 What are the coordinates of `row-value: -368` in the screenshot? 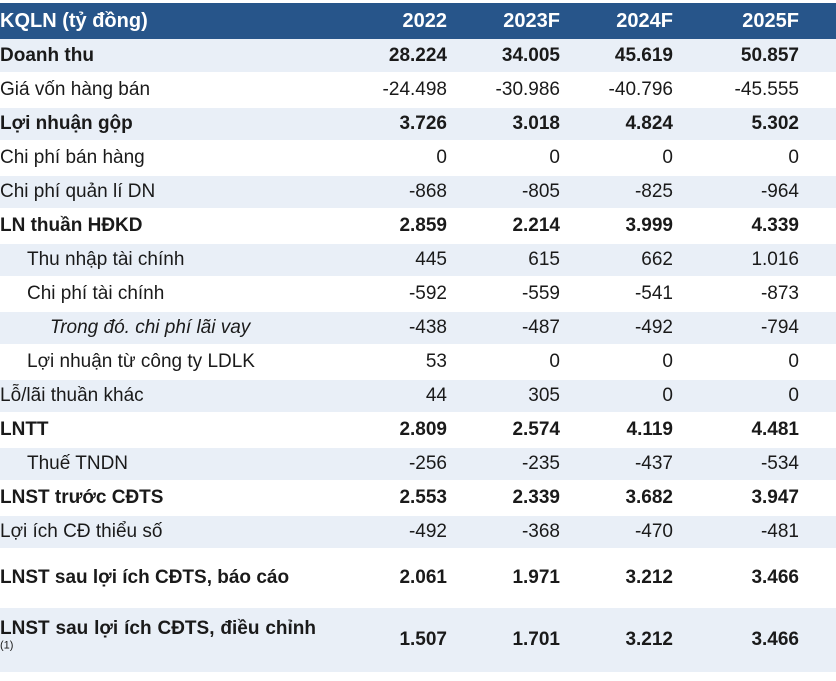 It's located at (540, 532).